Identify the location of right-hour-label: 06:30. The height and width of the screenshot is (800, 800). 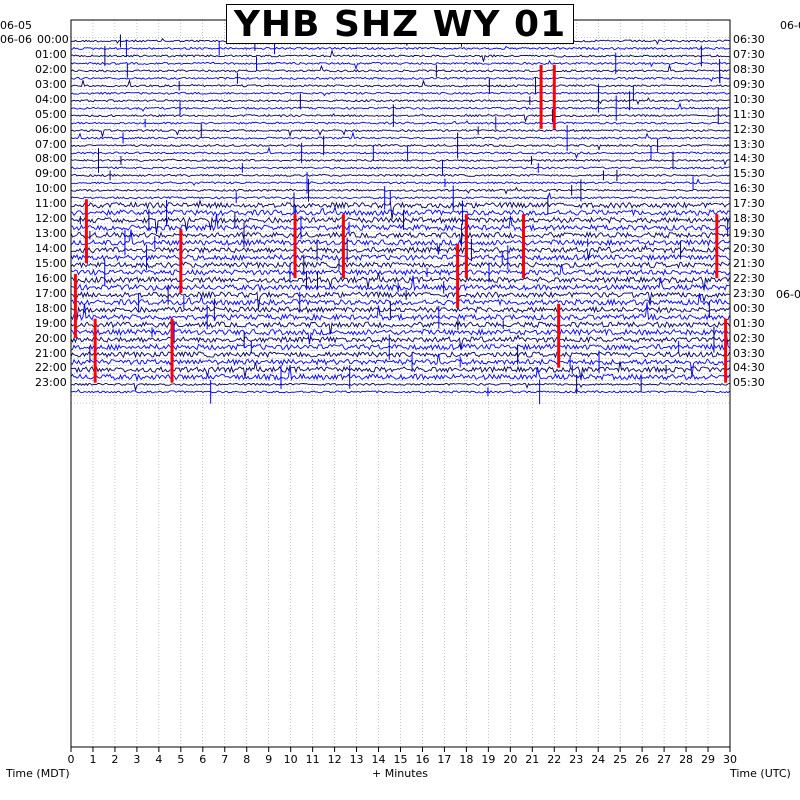
(749, 39).